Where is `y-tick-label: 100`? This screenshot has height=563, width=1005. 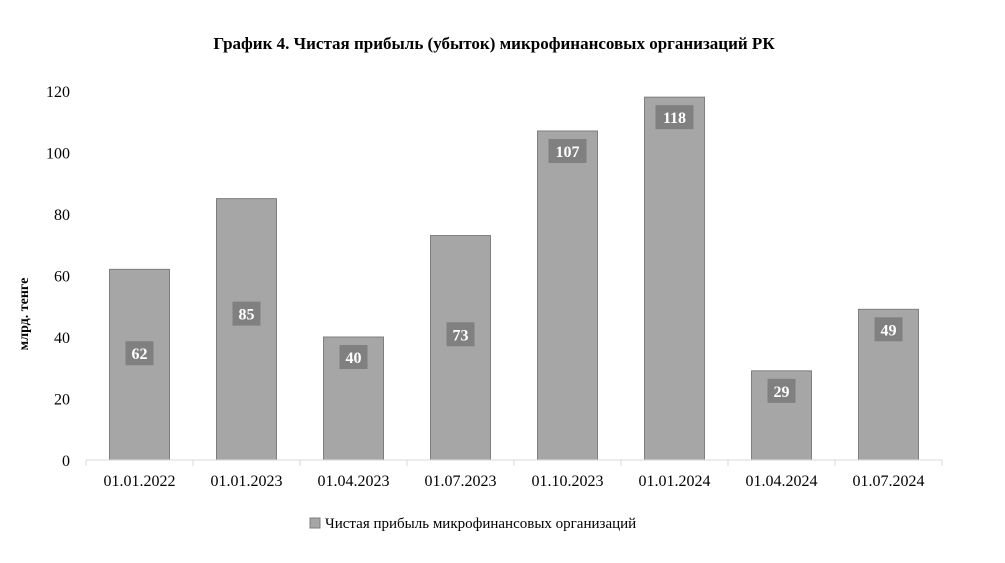
y-tick-label: 100 is located at coordinates (58, 154).